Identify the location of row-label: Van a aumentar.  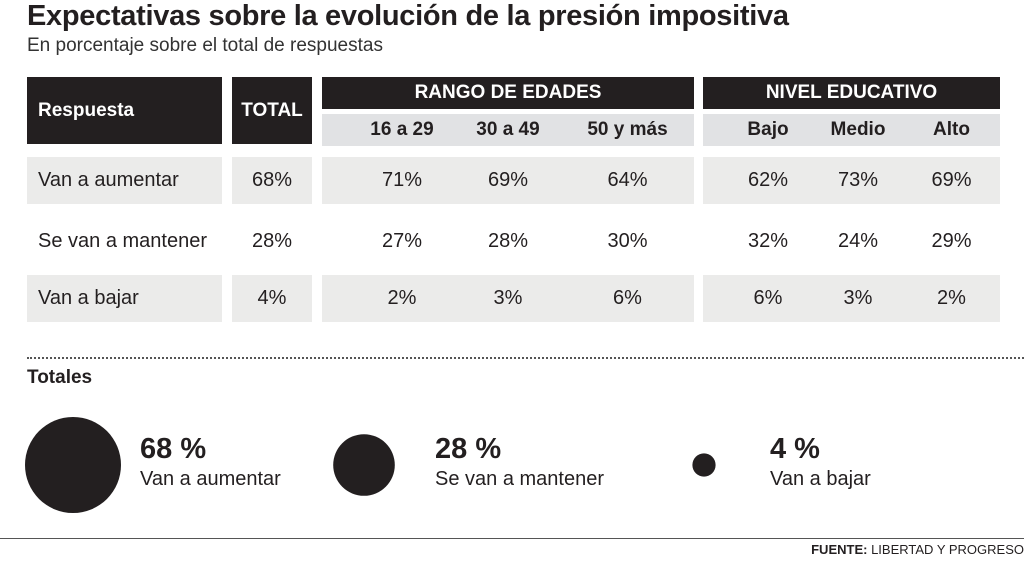
(124, 180).